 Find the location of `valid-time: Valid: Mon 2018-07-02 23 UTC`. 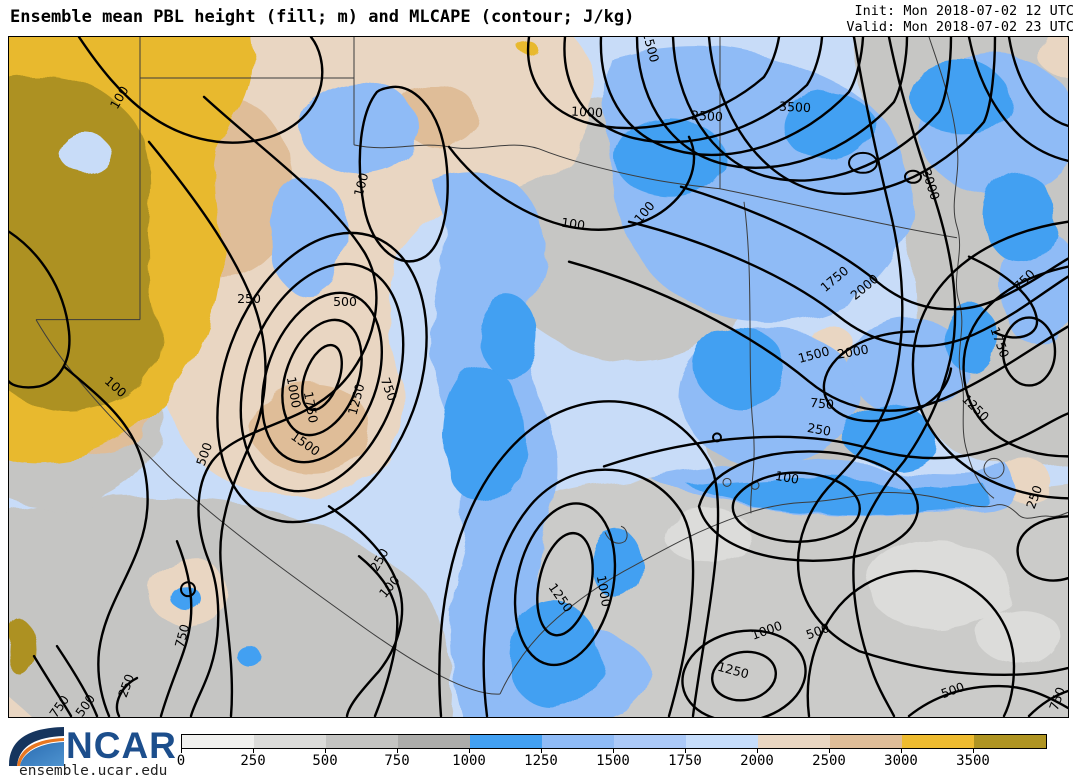

valid-time: Valid: Mon 2018-07-02 23 UTC is located at coordinates (960, 27).